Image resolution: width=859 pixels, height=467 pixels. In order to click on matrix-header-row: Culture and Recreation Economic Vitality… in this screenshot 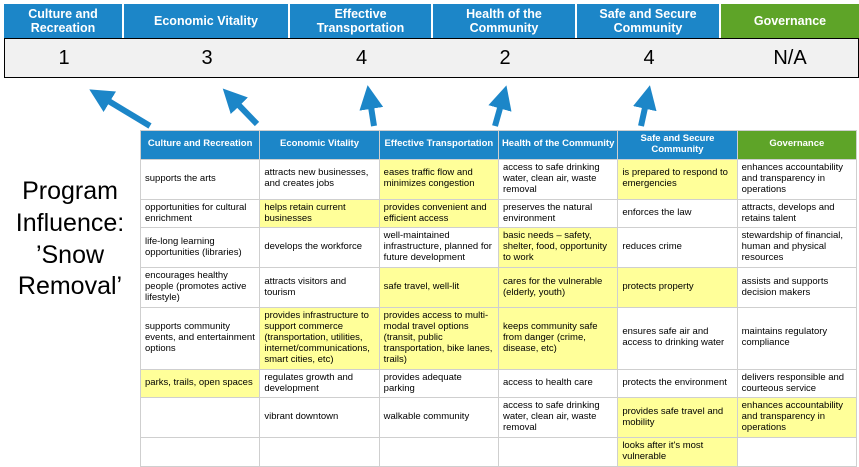, I will do `click(498, 145)`.